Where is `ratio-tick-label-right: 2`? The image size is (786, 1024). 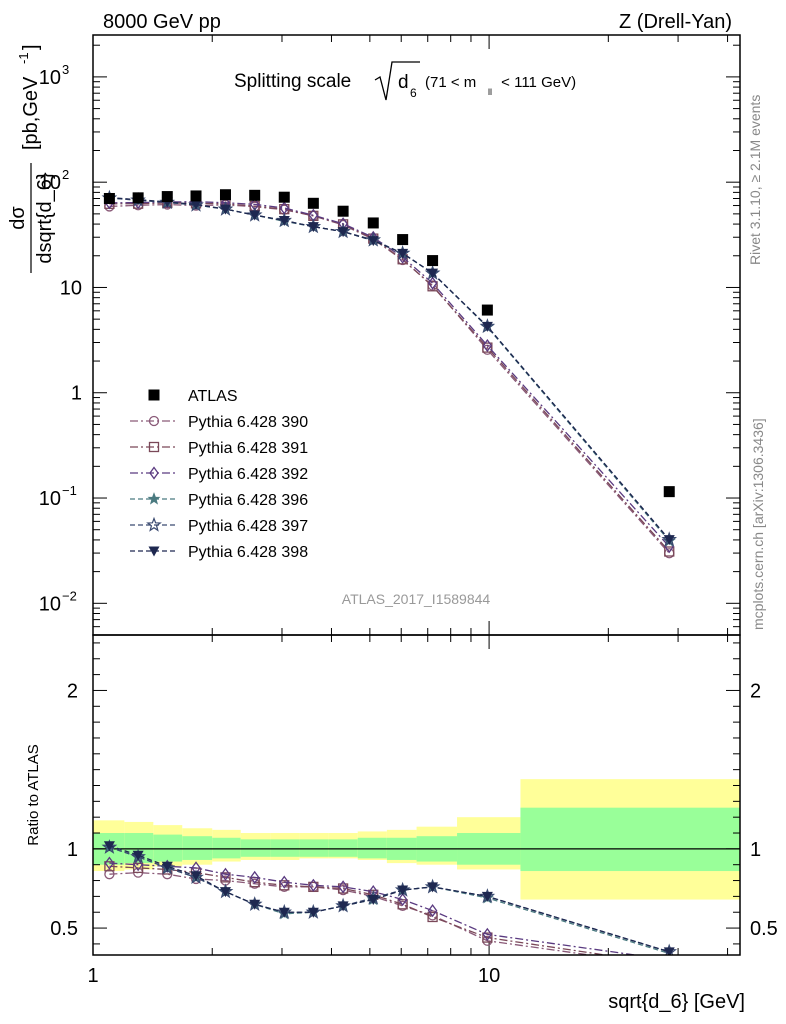 ratio-tick-label-right: 2 is located at coordinates (755, 691).